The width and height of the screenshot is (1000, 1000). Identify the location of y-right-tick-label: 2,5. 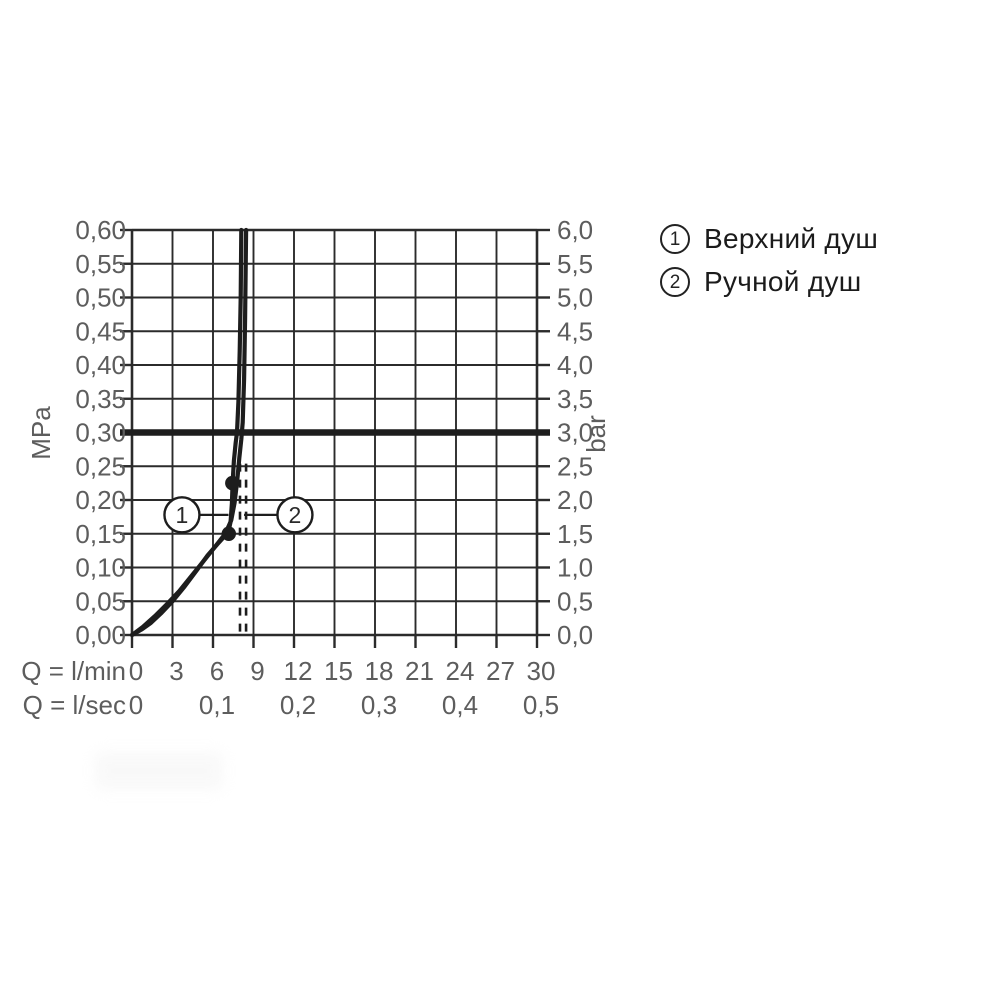
(575, 466).